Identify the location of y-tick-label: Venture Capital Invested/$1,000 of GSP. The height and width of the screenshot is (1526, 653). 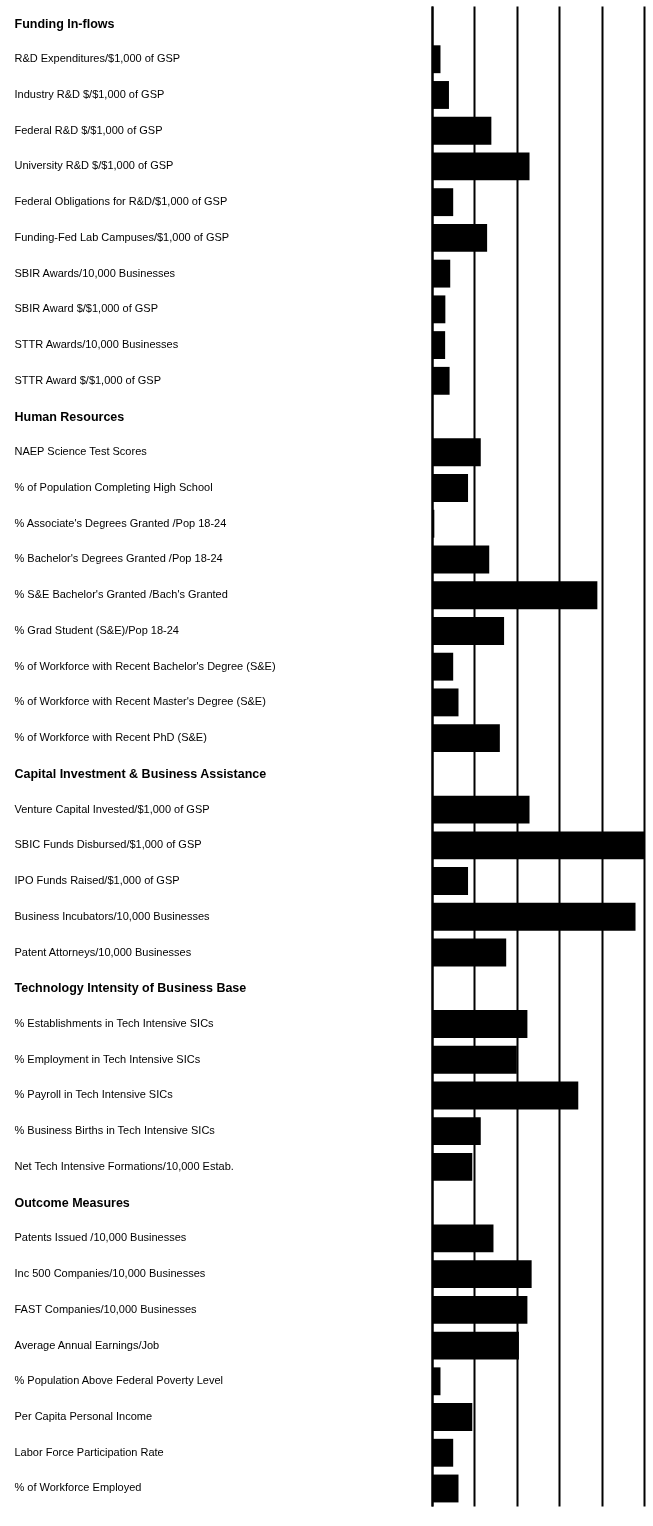
(112, 808).